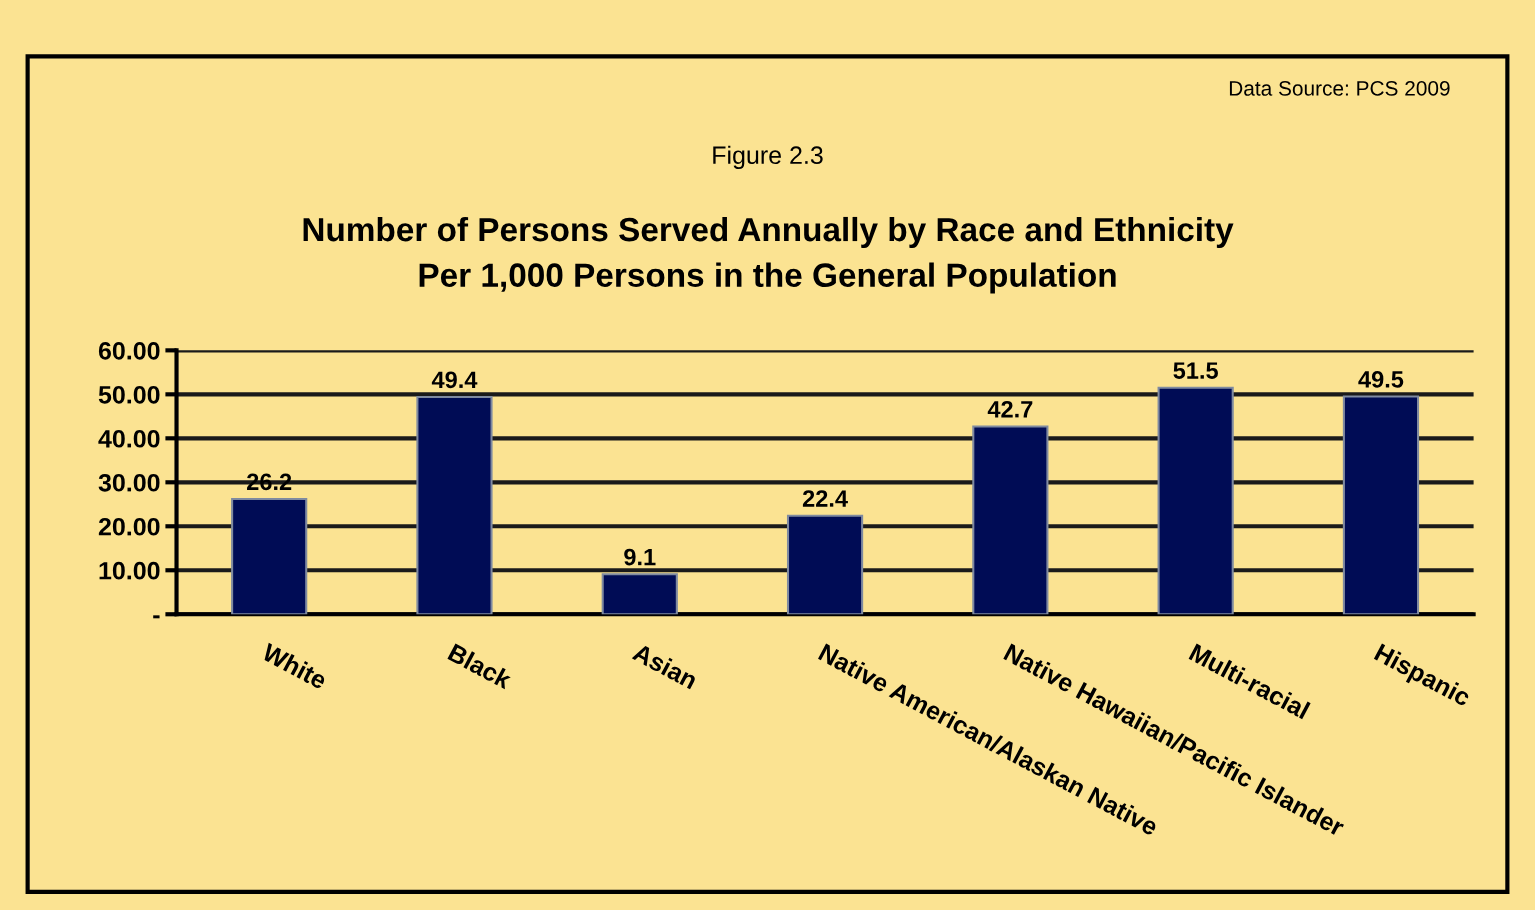 The height and width of the screenshot is (910, 1535). I want to click on chart-subtitle: Figure 2.3, so click(768, 157).